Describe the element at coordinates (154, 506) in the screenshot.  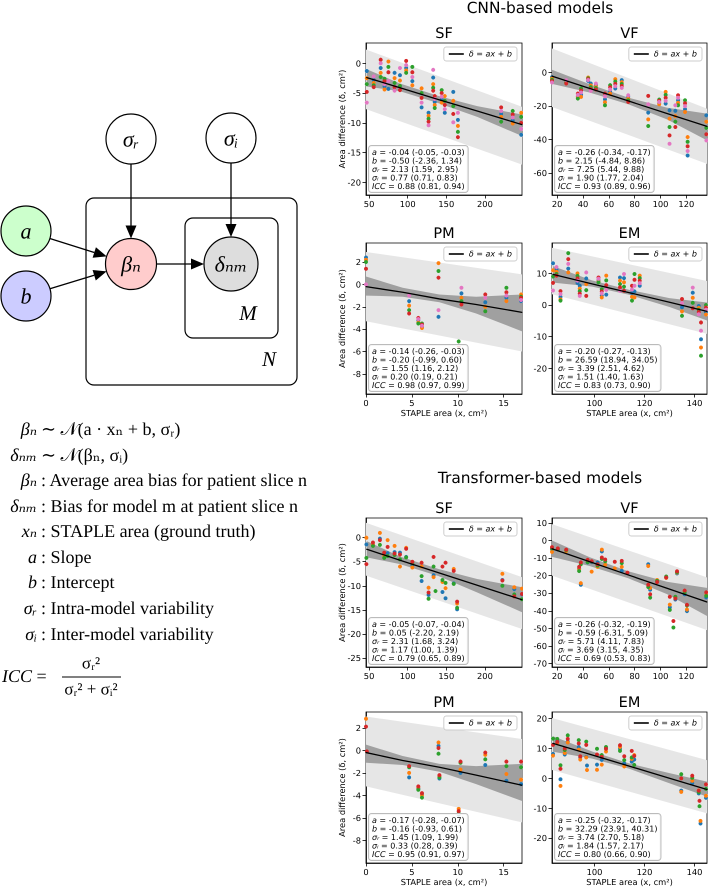
I see `text: δₙₘ : Bias for model m at patient slice n` at that location.